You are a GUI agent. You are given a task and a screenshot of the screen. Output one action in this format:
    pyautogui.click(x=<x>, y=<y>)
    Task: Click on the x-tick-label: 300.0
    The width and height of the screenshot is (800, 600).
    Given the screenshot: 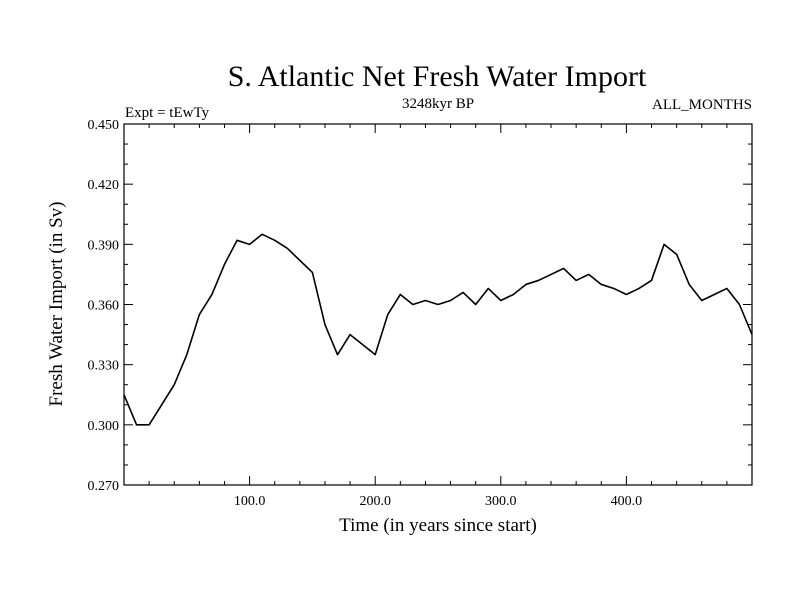 What is the action you would take?
    pyautogui.click(x=501, y=501)
    